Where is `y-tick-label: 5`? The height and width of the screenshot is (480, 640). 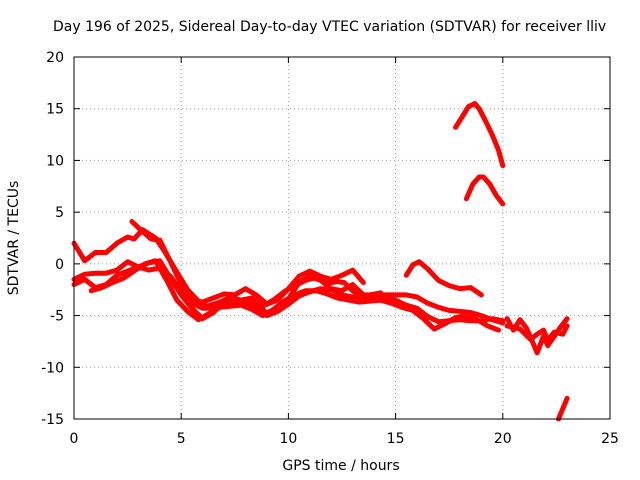
y-tick-label: 5 is located at coordinates (59, 213).